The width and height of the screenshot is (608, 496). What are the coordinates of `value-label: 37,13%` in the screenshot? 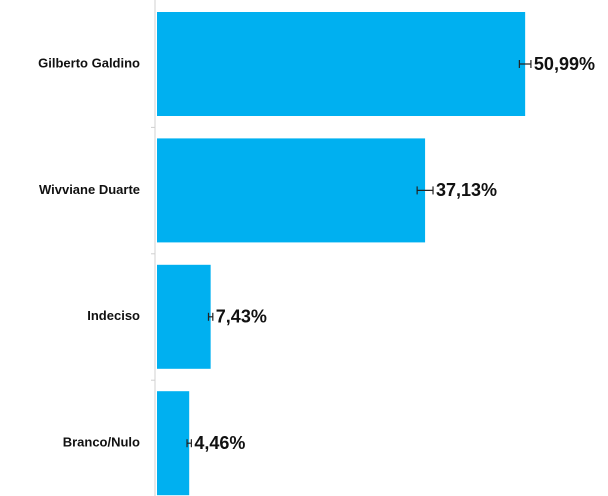 It's located at (466, 190).